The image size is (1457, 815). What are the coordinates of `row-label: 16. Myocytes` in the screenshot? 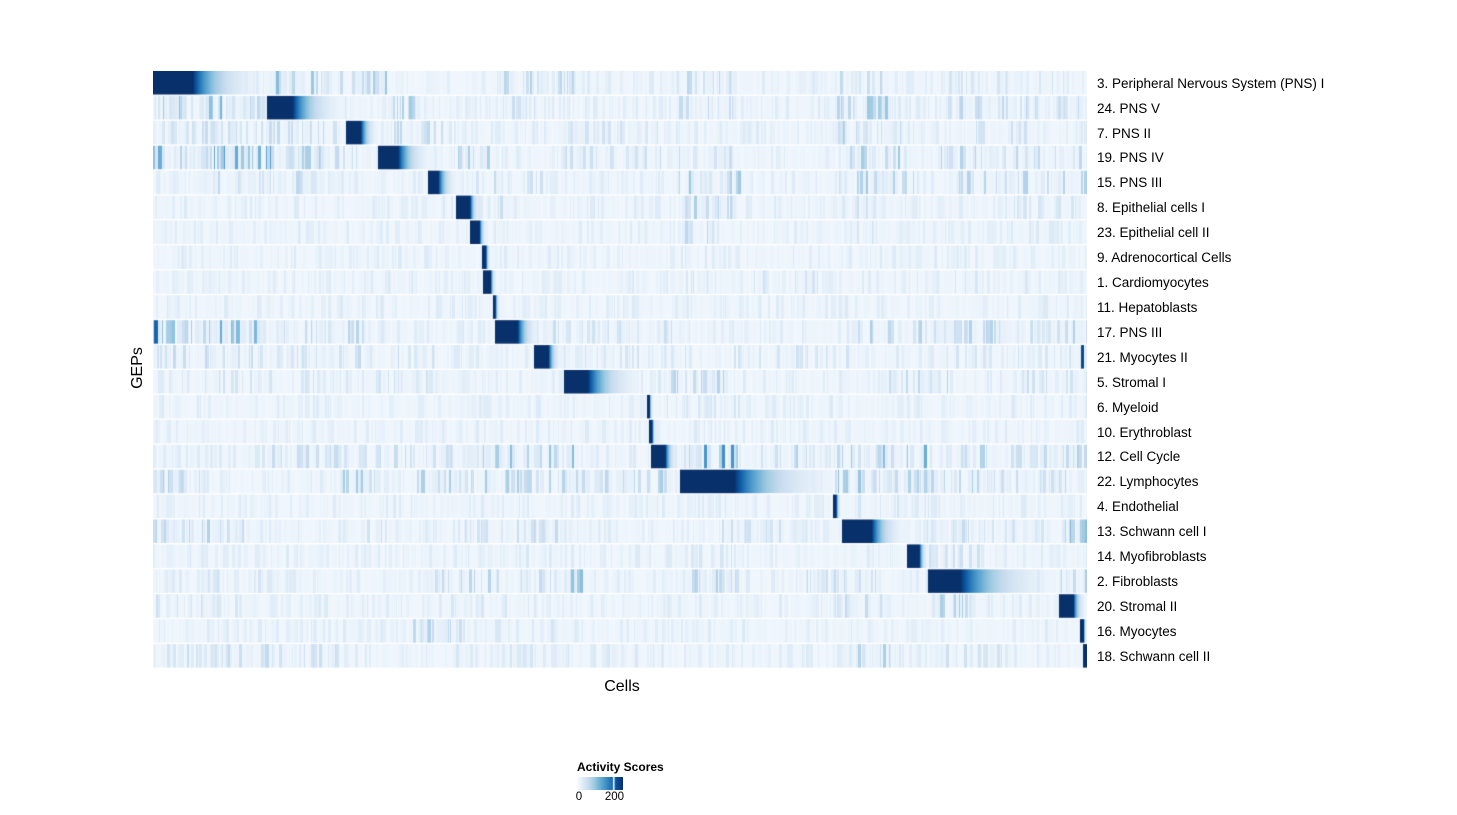 It's located at (1137, 631).